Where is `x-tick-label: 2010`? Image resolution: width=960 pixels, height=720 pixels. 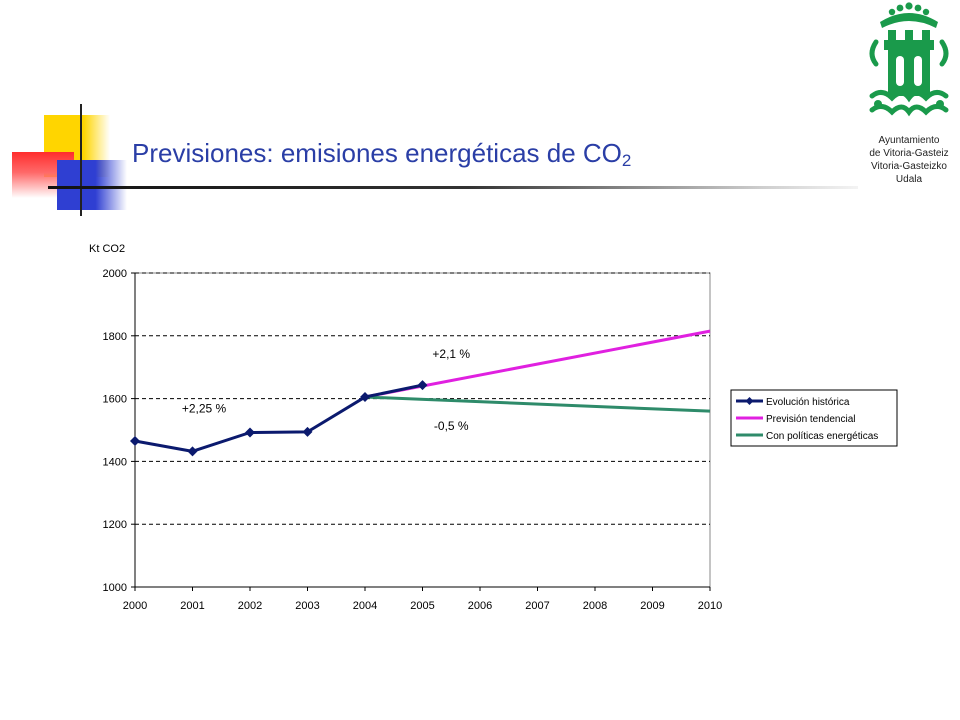
x-tick-label: 2010 is located at coordinates (710, 606).